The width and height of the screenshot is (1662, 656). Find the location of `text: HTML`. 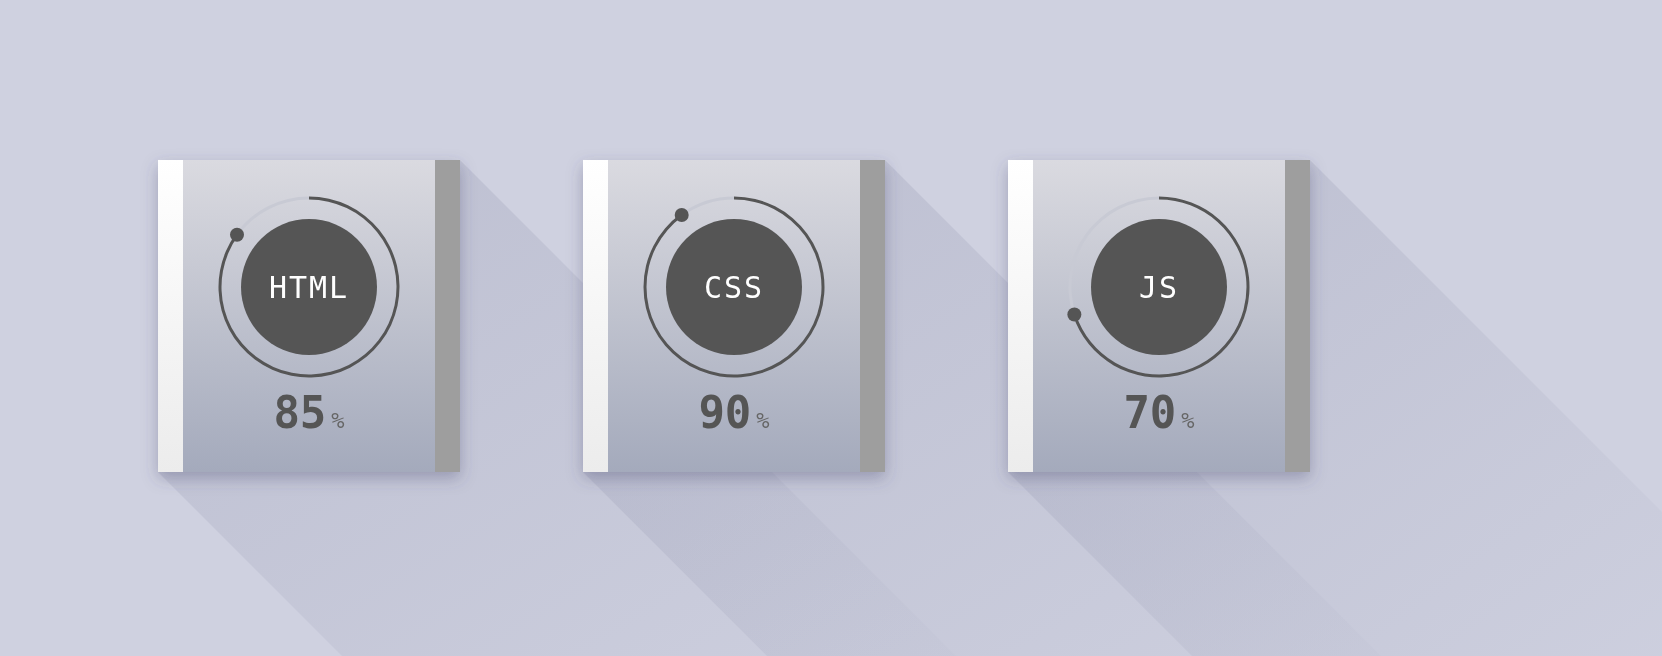

text: HTML is located at coordinates (309, 287).